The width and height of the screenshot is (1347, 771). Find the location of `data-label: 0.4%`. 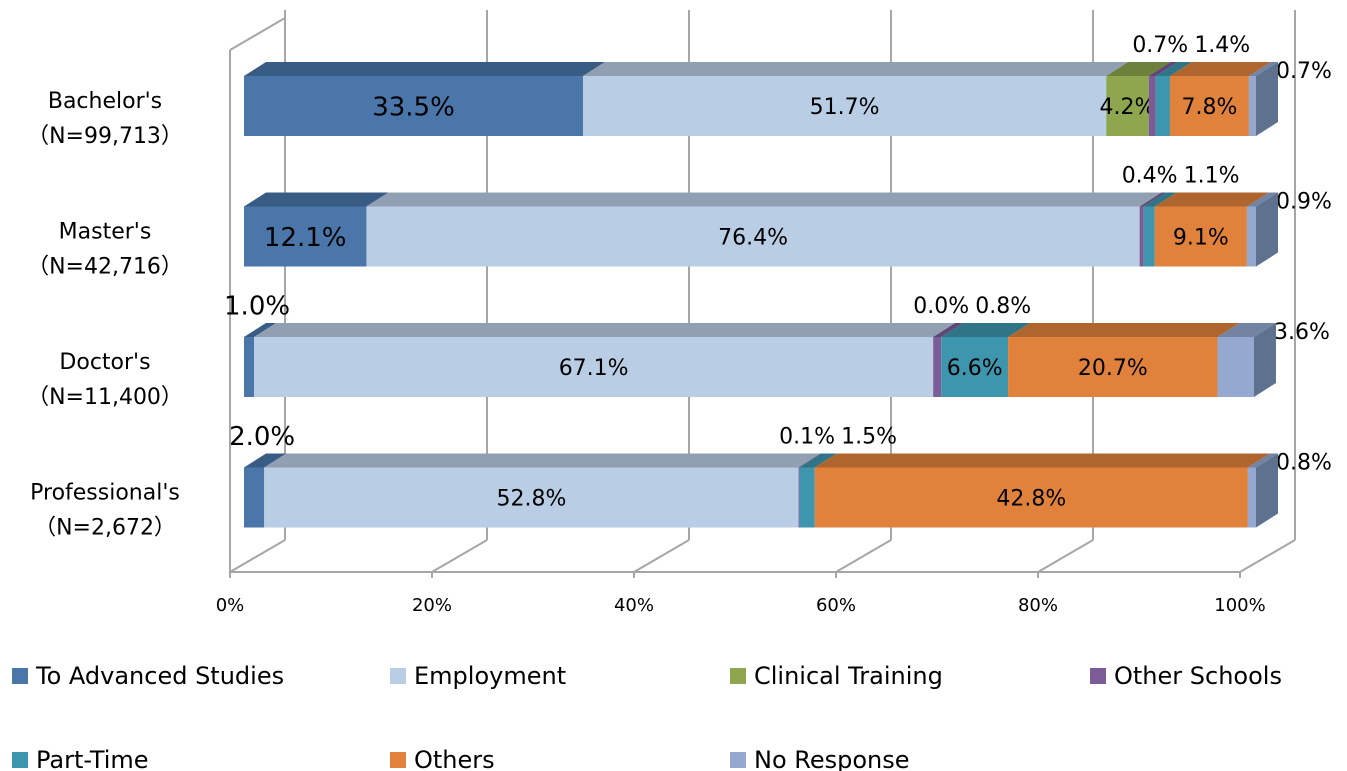

data-label: 0.4% is located at coordinates (1150, 176).